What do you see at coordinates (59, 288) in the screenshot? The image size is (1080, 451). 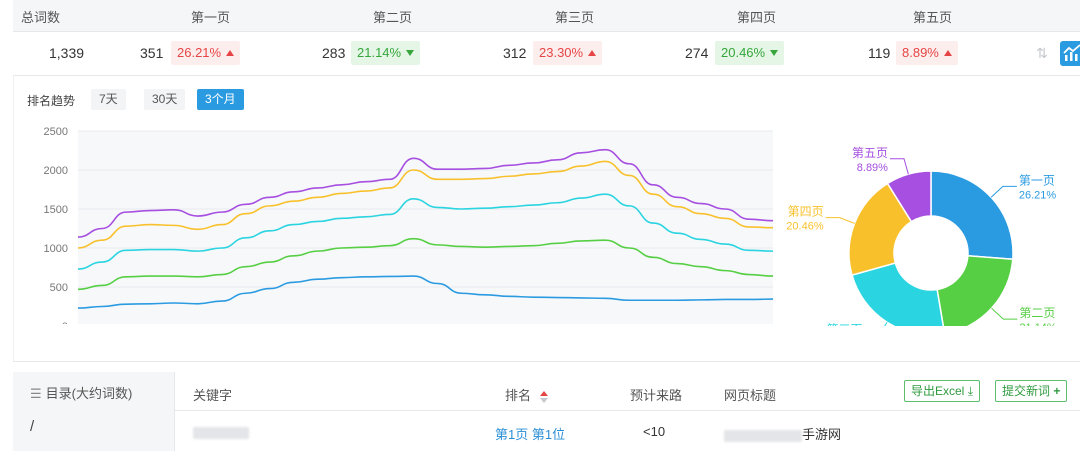 I see `y-tick-label: 500` at bounding box center [59, 288].